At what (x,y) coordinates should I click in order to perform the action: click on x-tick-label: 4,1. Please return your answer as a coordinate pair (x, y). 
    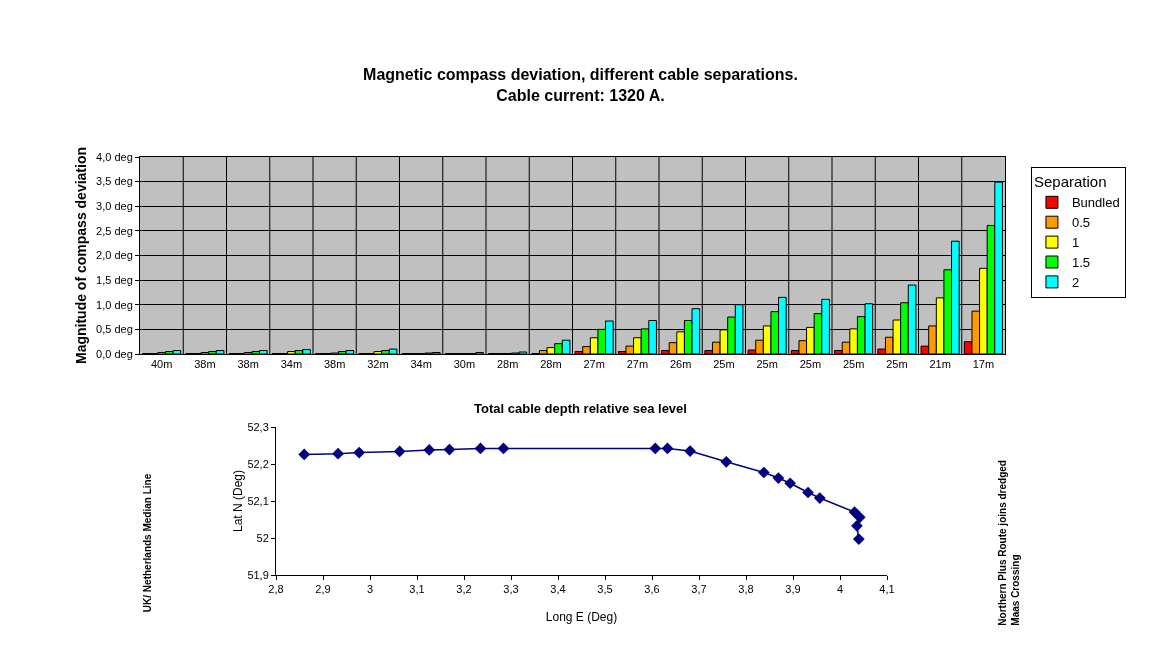
    Looking at the image, I should click on (887, 589).